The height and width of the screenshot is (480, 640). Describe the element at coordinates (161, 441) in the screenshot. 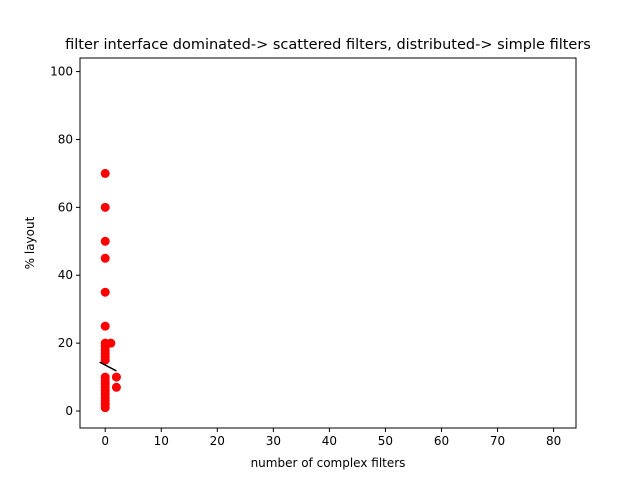

I see `x-tick-label: 10` at that location.